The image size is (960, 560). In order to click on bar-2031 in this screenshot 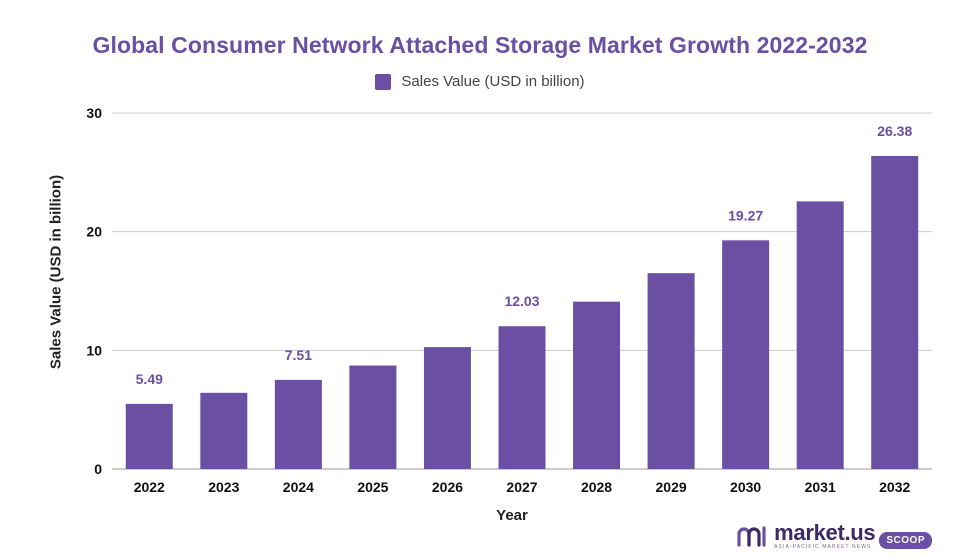, I will do `click(820, 335)`.